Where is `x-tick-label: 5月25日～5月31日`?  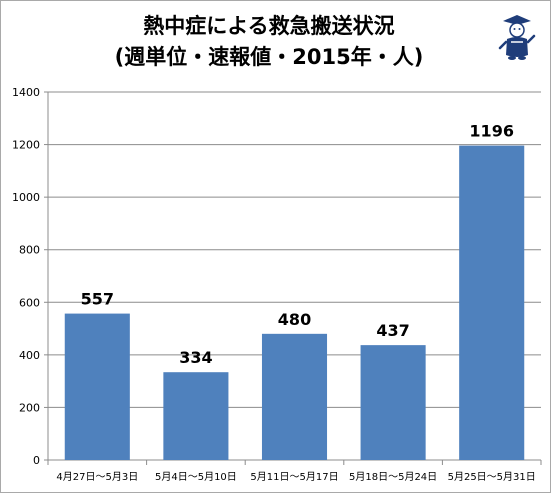
x-tick-label: 5月25日～5月31日 is located at coordinates (492, 477).